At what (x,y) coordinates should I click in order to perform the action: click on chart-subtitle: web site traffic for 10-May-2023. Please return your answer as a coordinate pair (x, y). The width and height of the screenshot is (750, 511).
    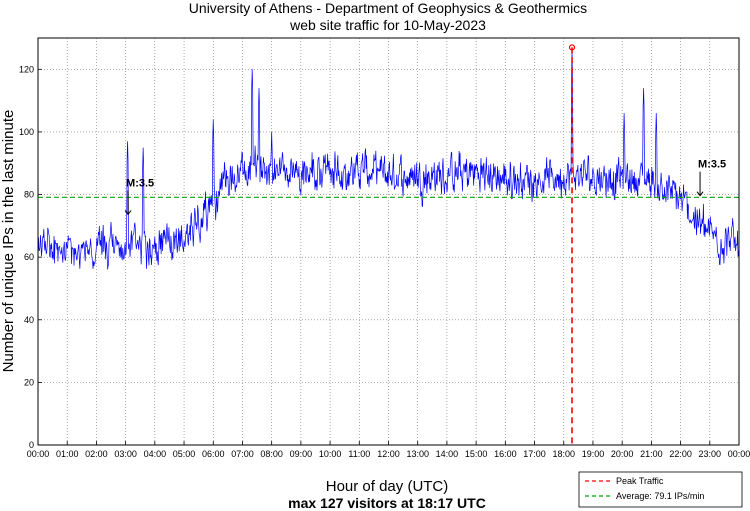
    Looking at the image, I should click on (387, 25).